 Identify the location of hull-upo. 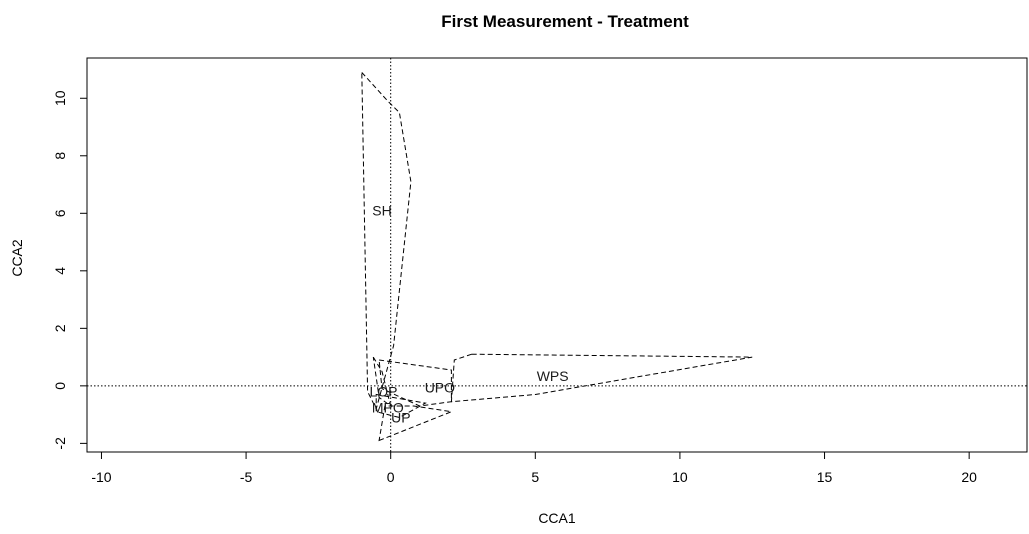
(415, 383).